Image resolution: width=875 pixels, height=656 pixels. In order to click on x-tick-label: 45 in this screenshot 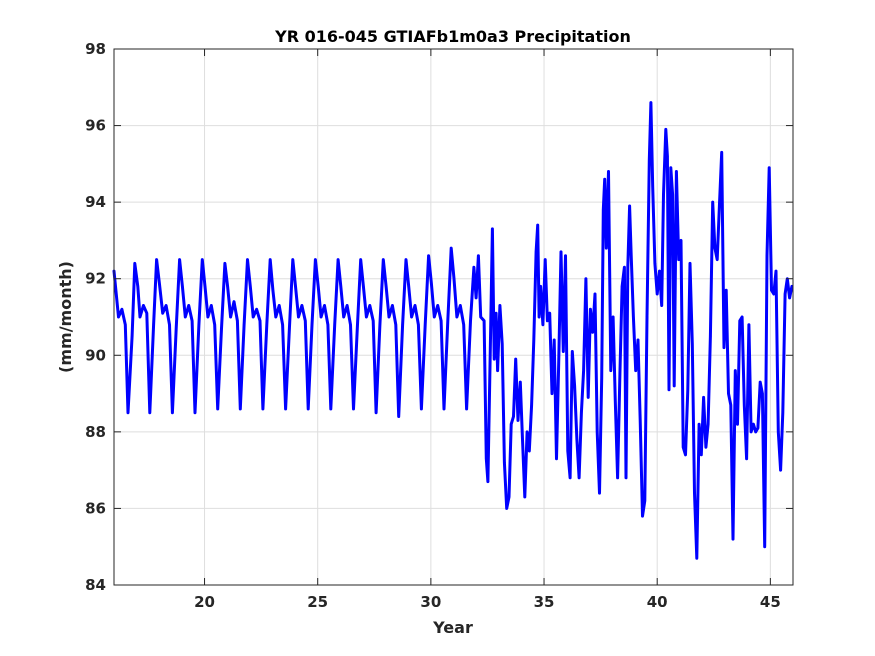, I will do `click(770, 602)`.